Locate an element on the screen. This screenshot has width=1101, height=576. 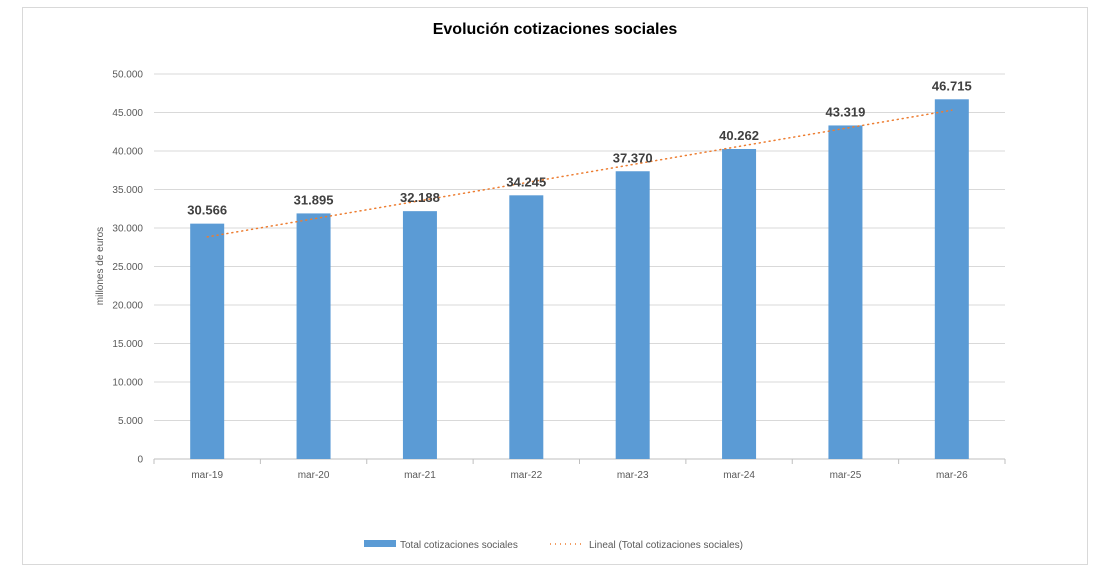
data-label: 37.370 is located at coordinates (633, 157).